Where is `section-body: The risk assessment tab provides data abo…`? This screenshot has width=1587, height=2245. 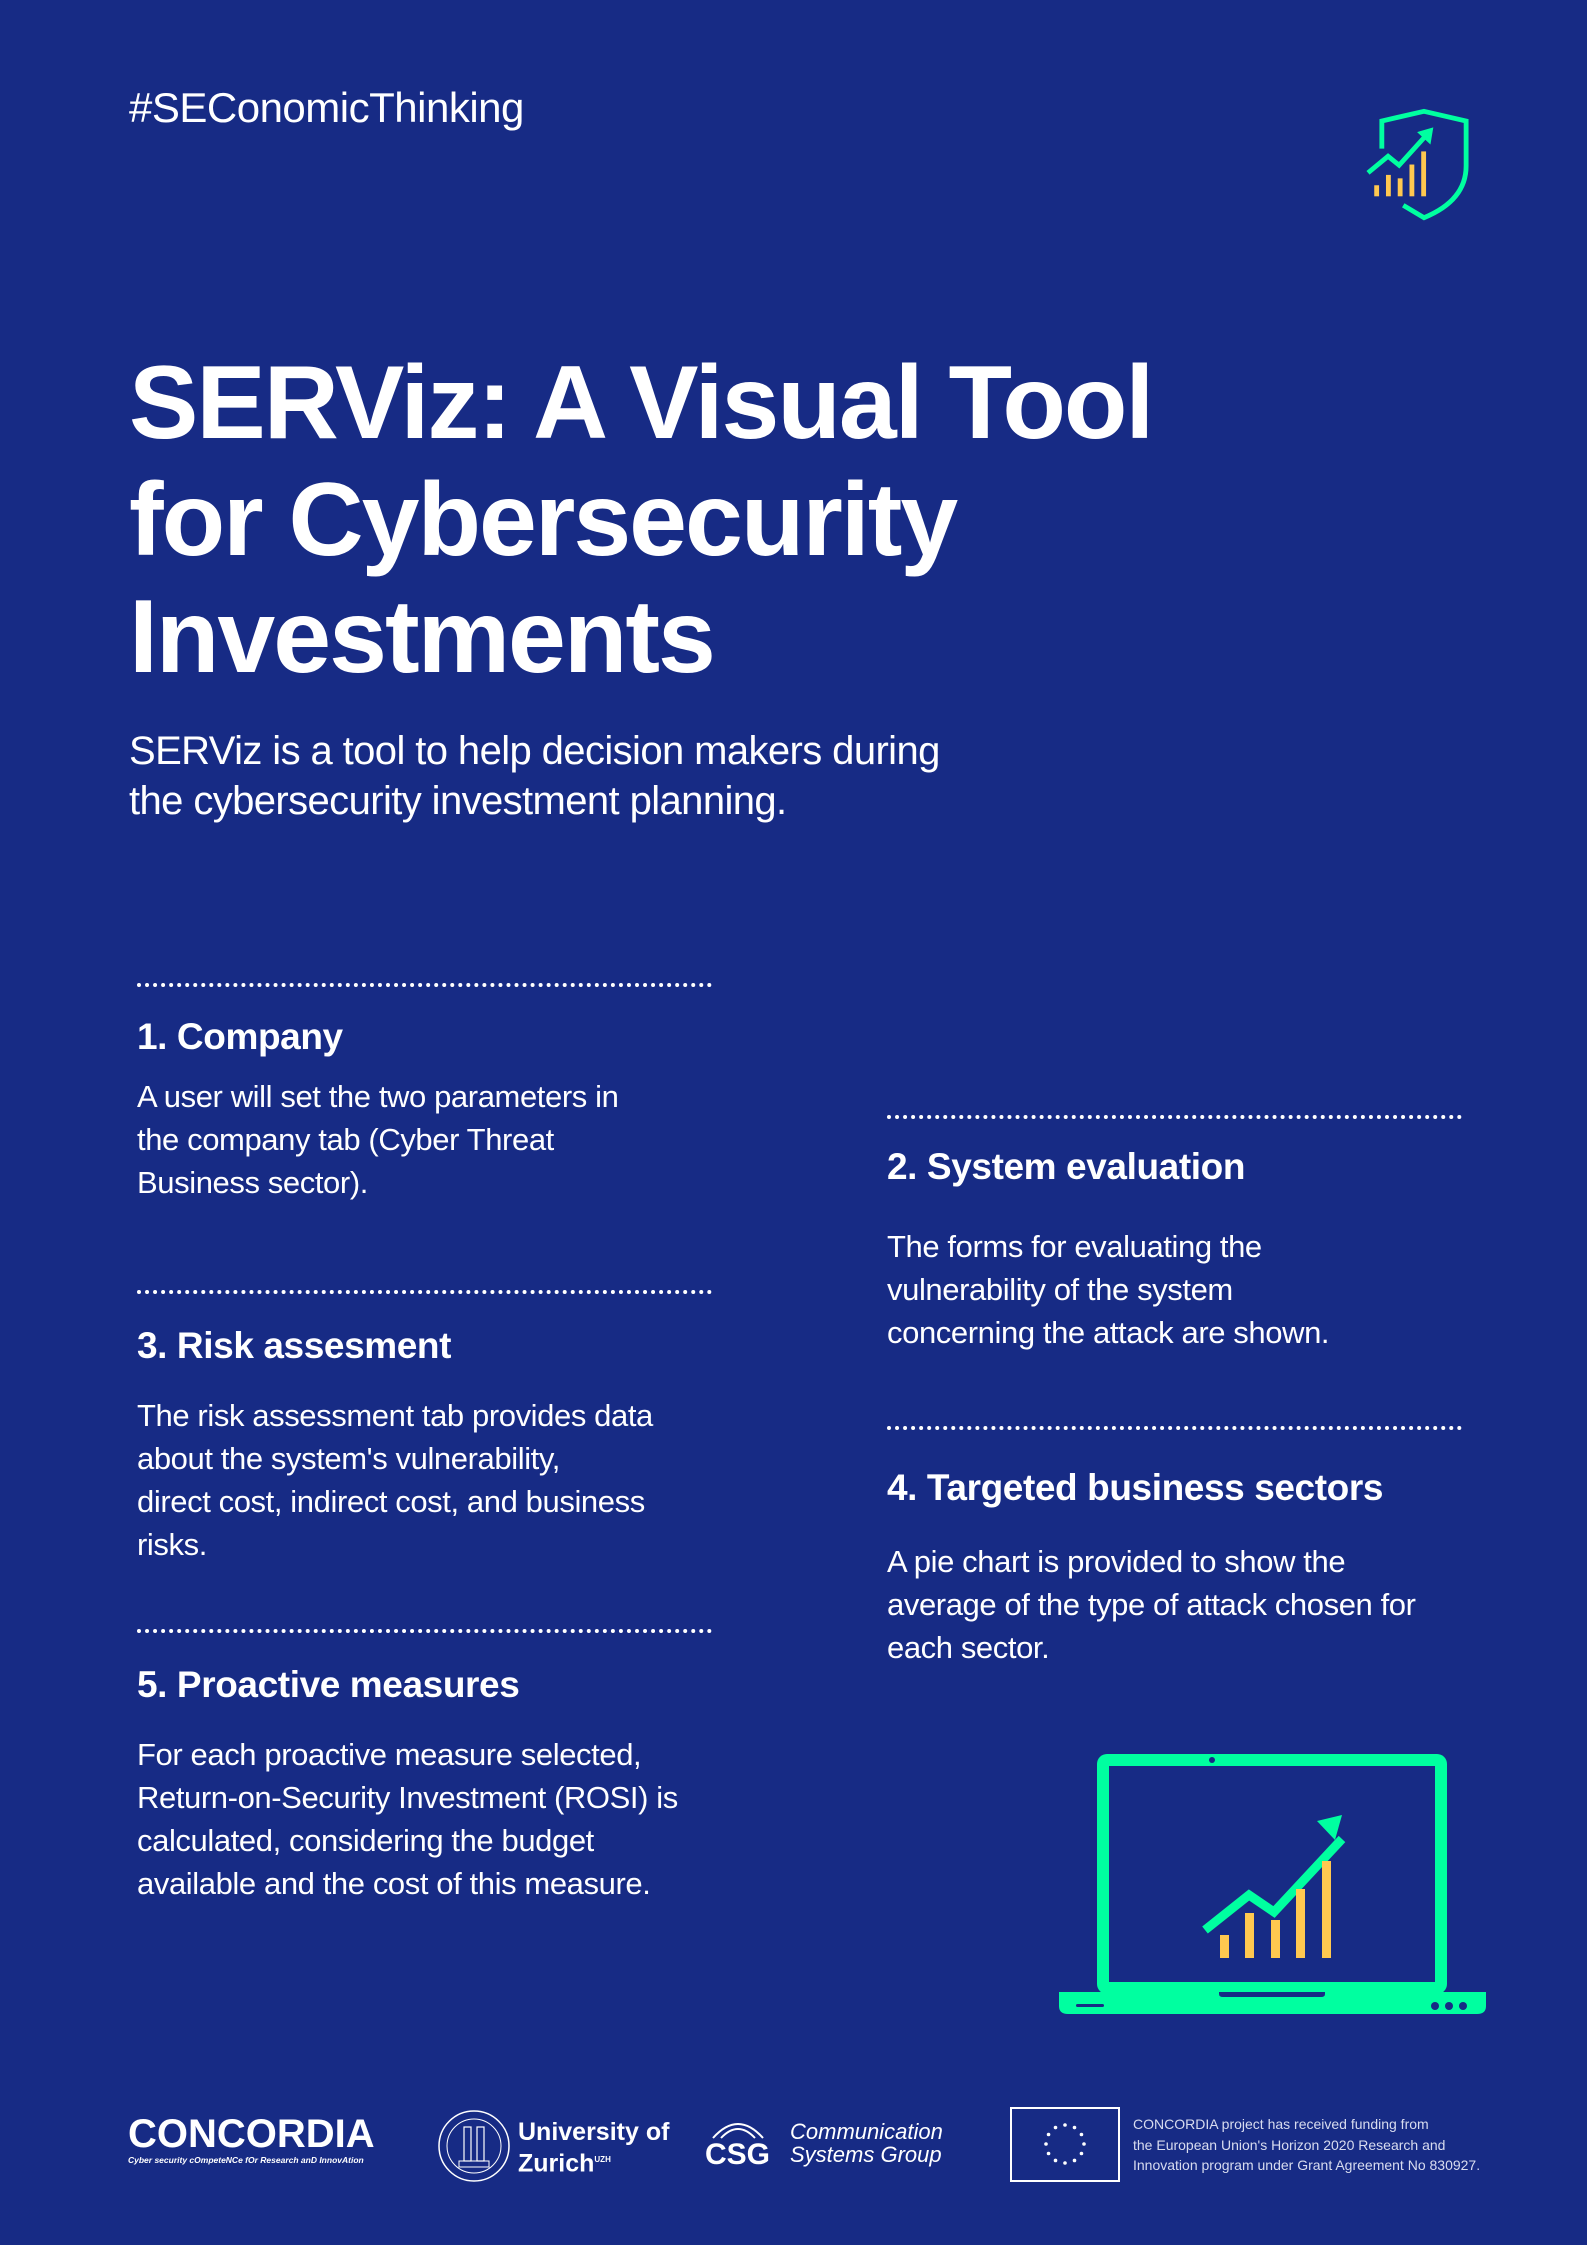 section-body: The risk assessment tab provides data abo… is located at coordinates (395, 1480).